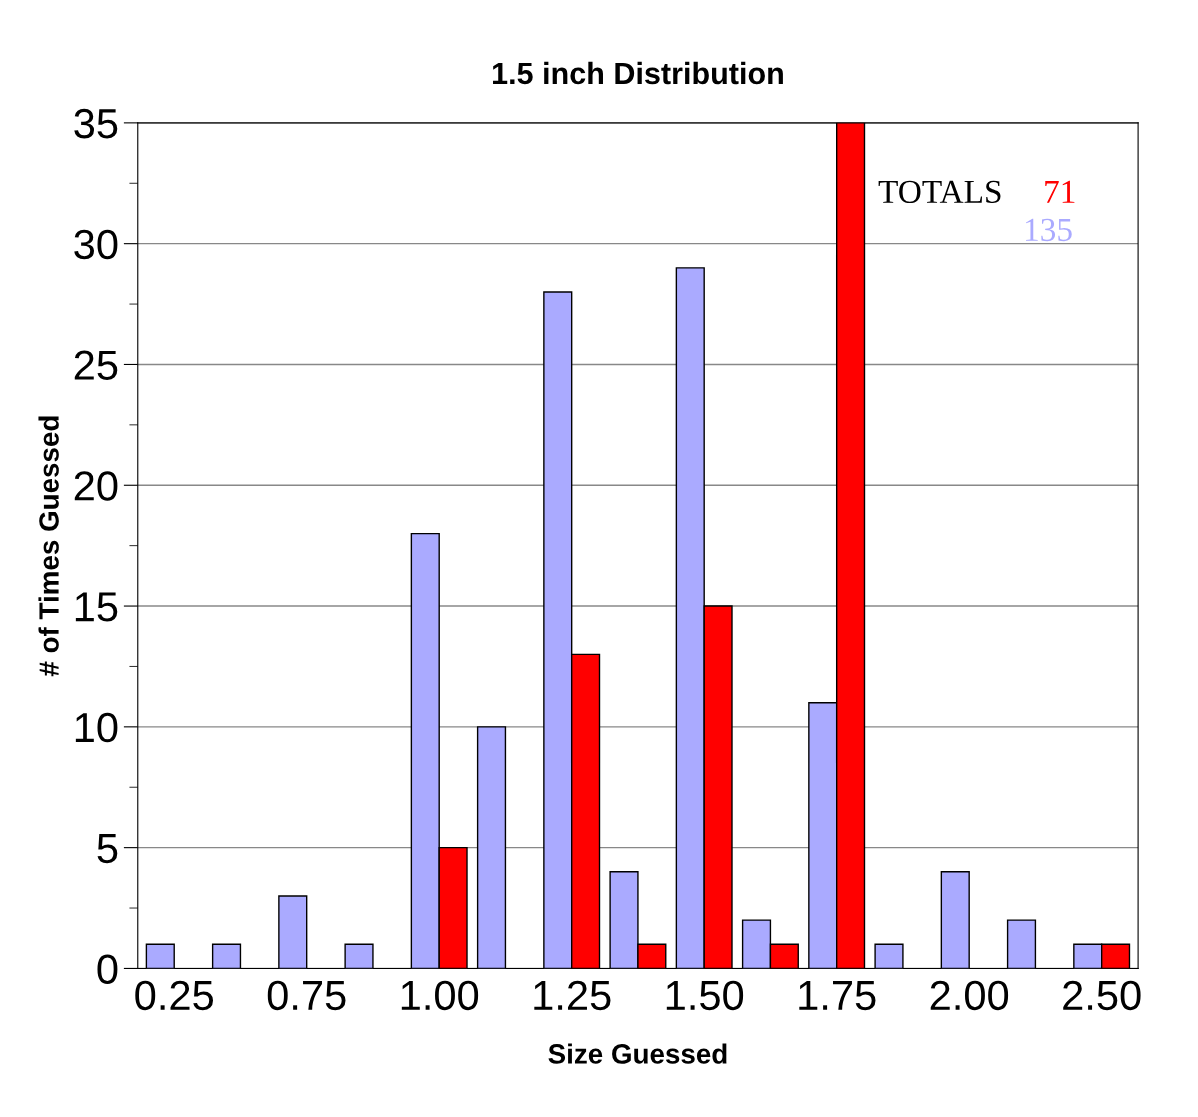 The width and height of the screenshot is (1198, 1117). I want to click on x-tick-label: 1.50, so click(705, 995).